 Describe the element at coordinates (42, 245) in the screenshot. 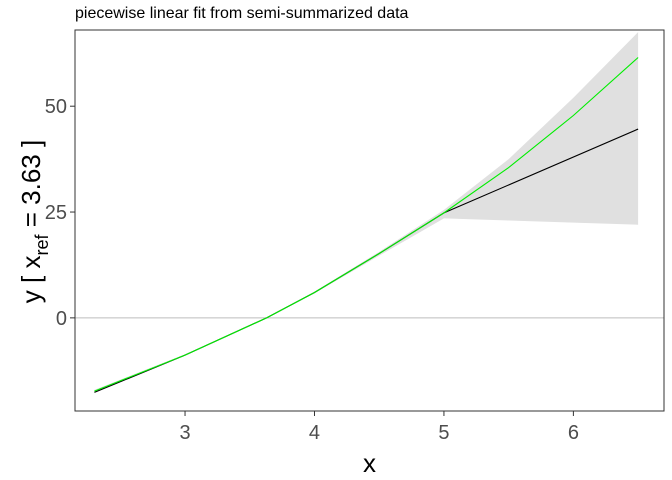

I see `y-axis-title-subscript: ref` at that location.